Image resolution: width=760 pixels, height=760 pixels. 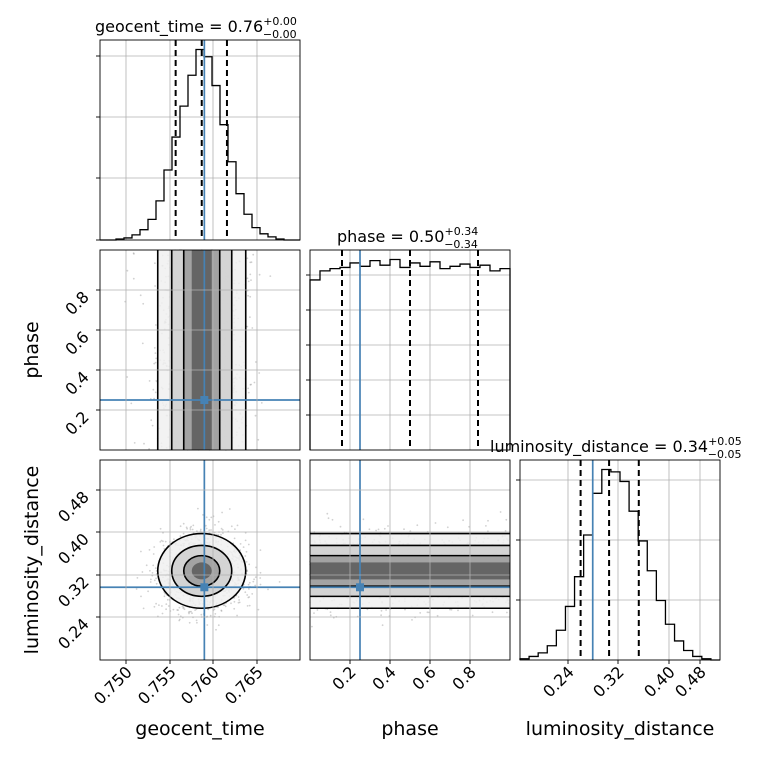 What do you see at coordinates (73, 506) in the screenshot?
I see `ytick-luminosity-distance-3: 0.48` at bounding box center [73, 506].